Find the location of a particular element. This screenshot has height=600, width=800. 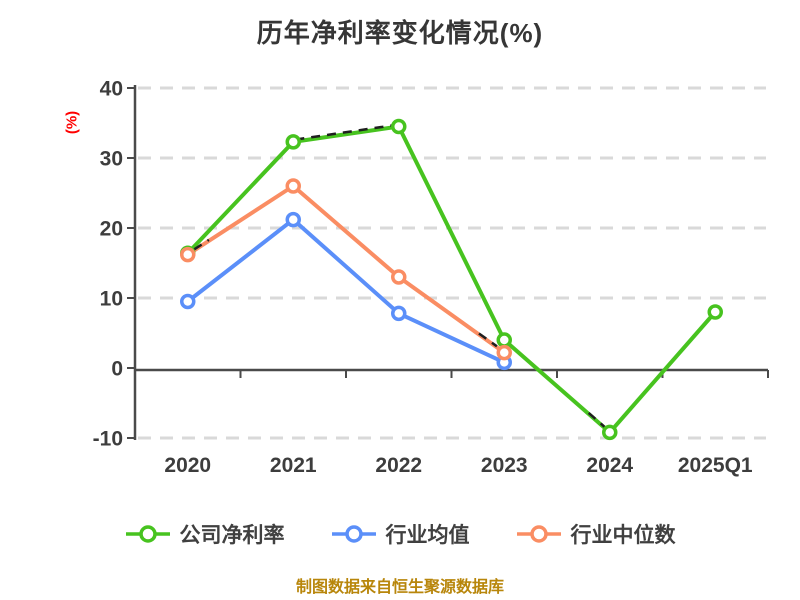

y-tick-label: -10 is located at coordinates (108, 439).